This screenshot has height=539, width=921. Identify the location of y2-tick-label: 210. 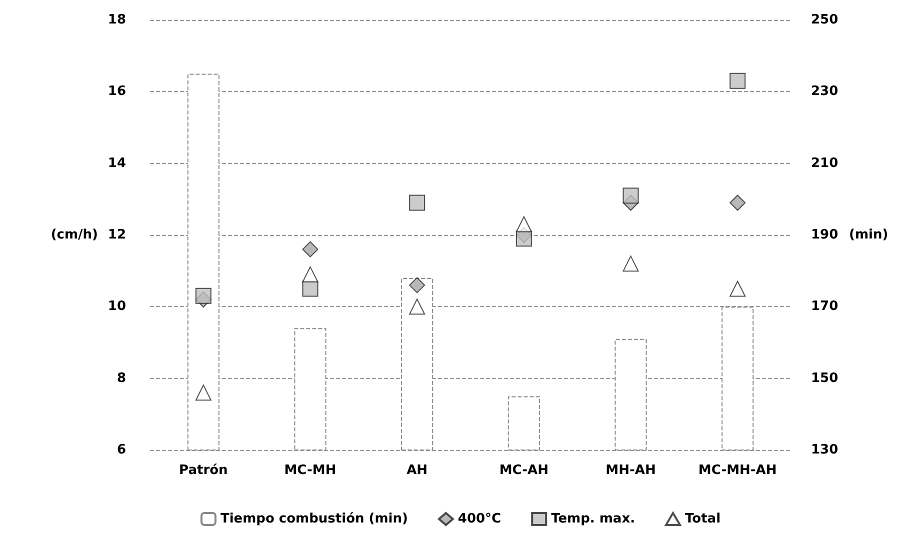
(824, 163).